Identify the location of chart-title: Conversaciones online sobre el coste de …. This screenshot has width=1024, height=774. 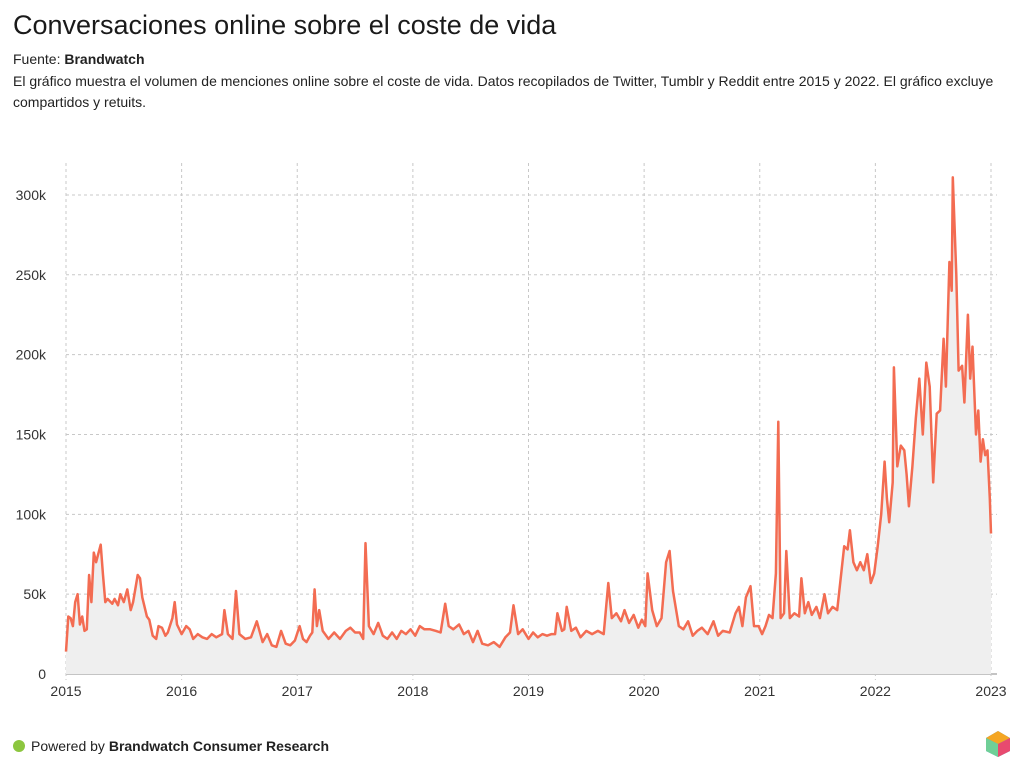
(285, 25).